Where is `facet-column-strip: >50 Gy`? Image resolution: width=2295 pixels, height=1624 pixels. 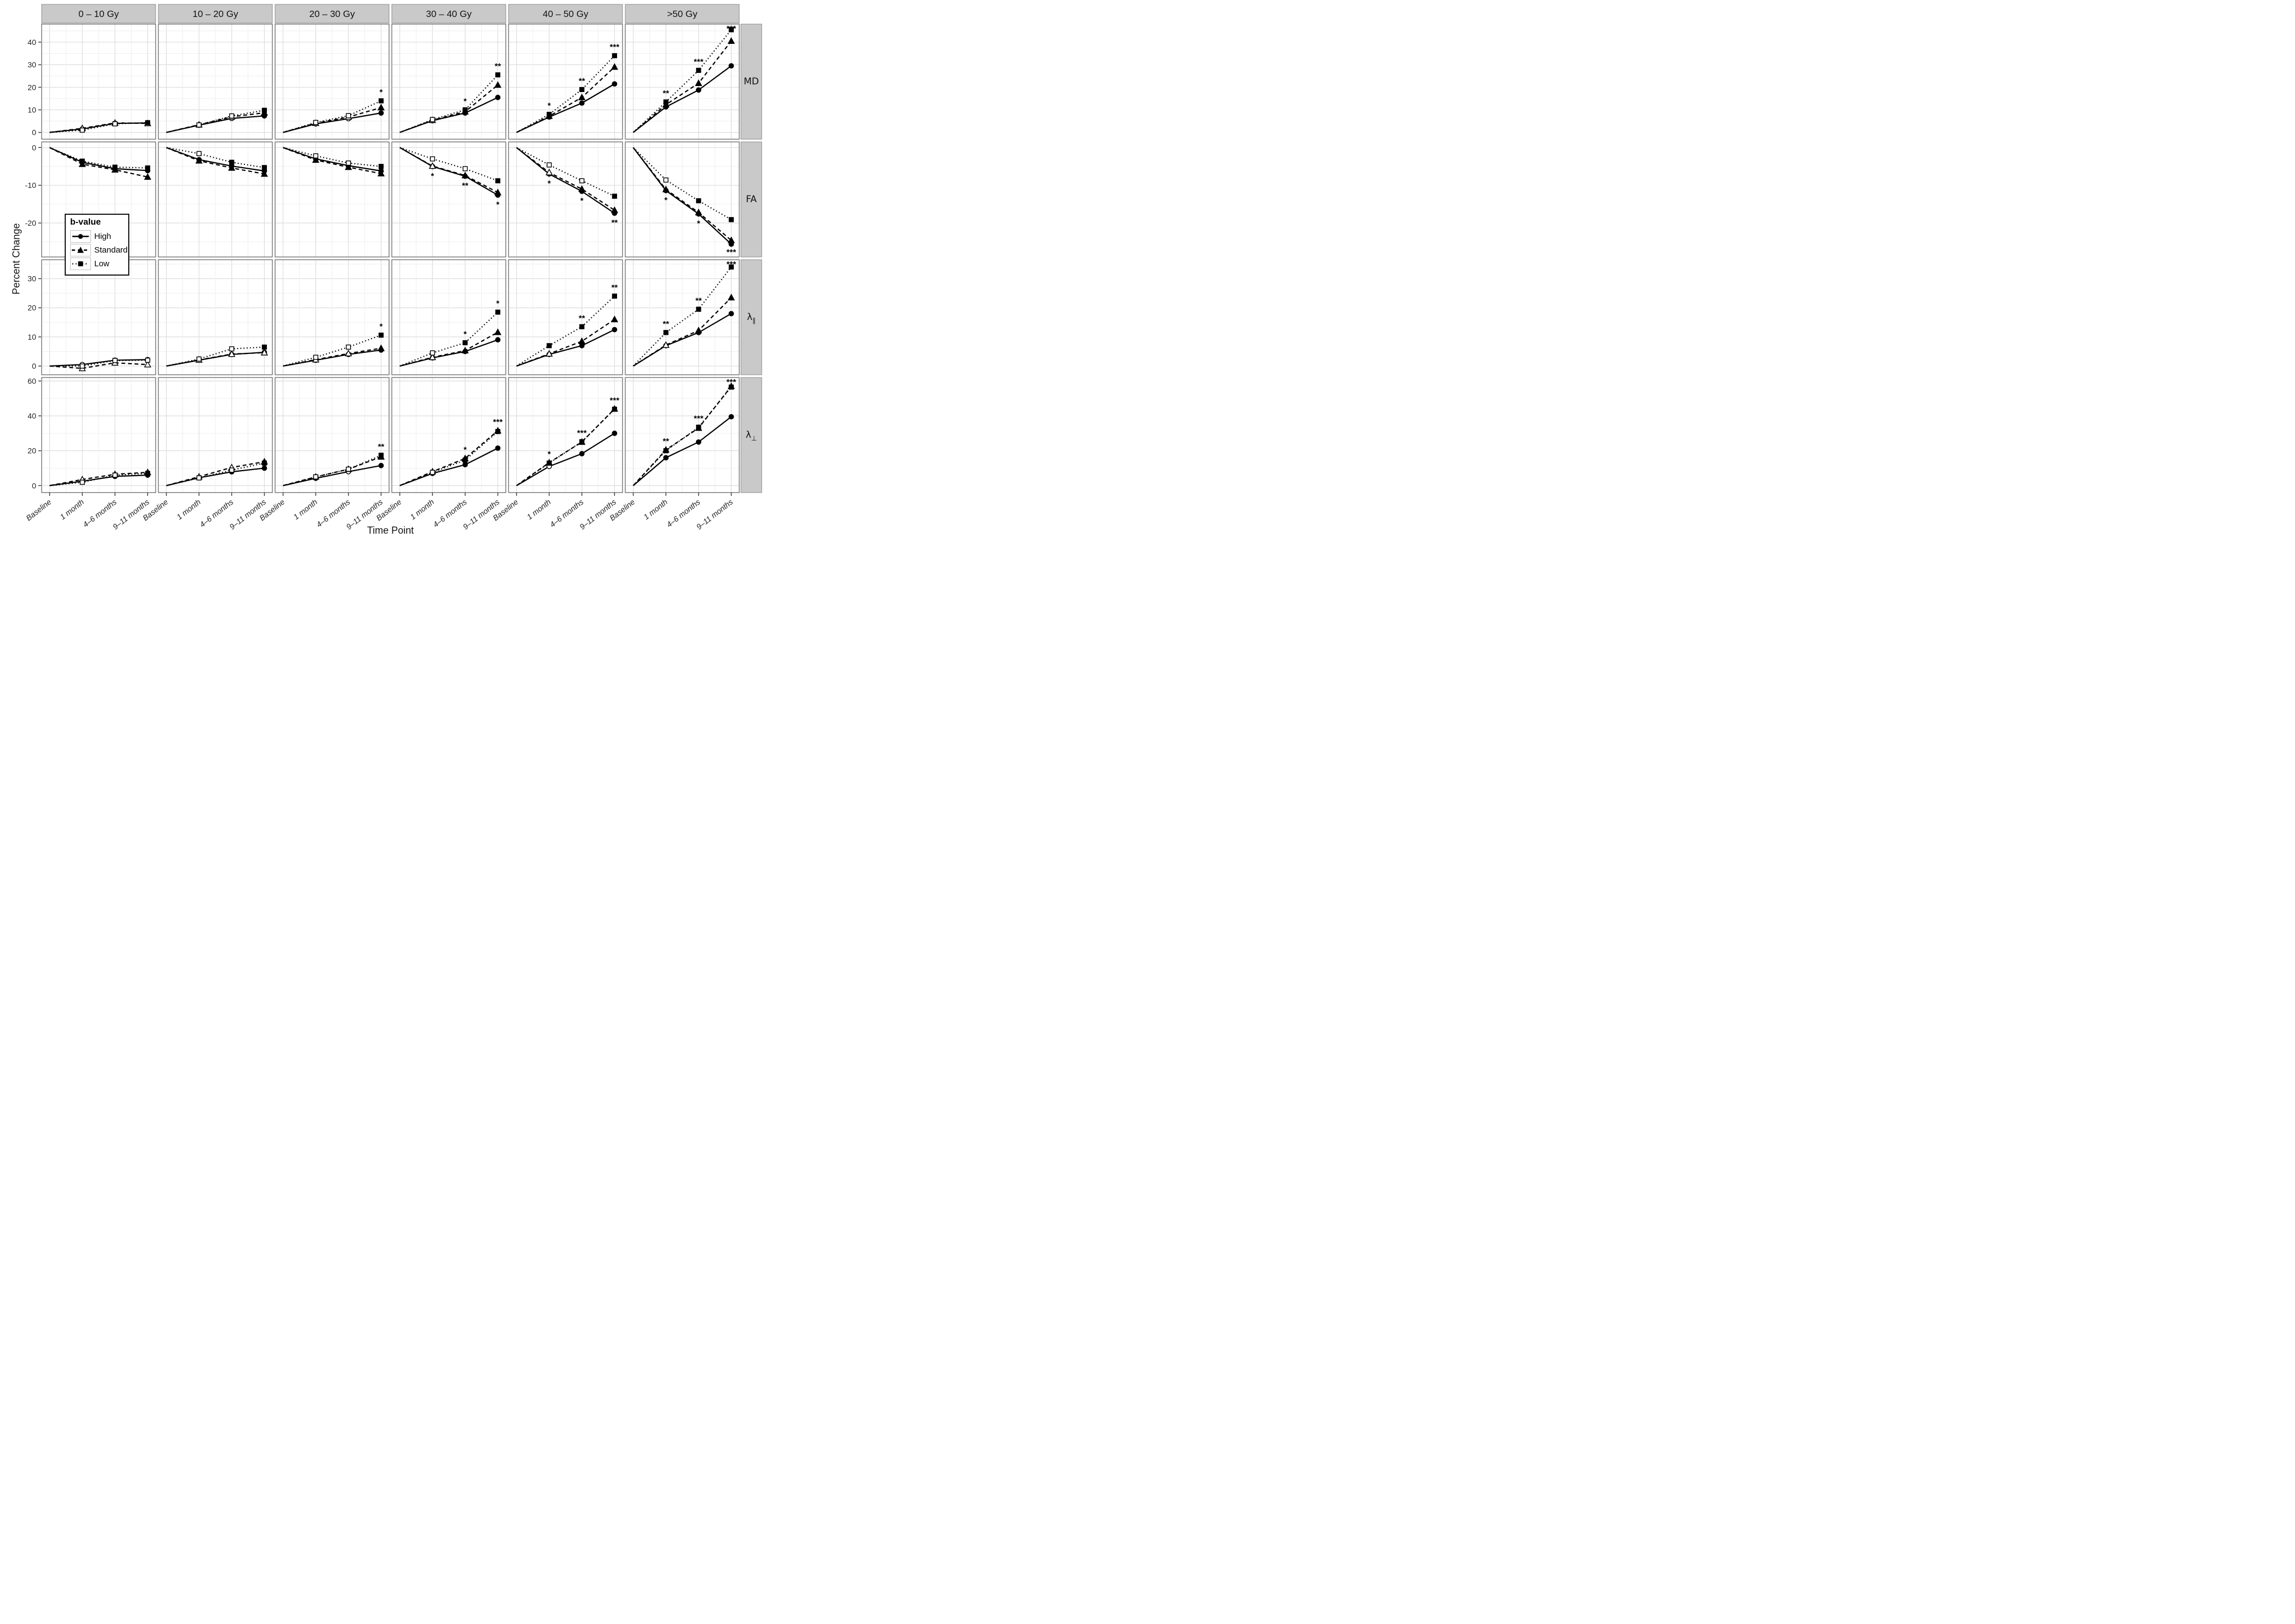 facet-column-strip: >50 Gy is located at coordinates (682, 14).